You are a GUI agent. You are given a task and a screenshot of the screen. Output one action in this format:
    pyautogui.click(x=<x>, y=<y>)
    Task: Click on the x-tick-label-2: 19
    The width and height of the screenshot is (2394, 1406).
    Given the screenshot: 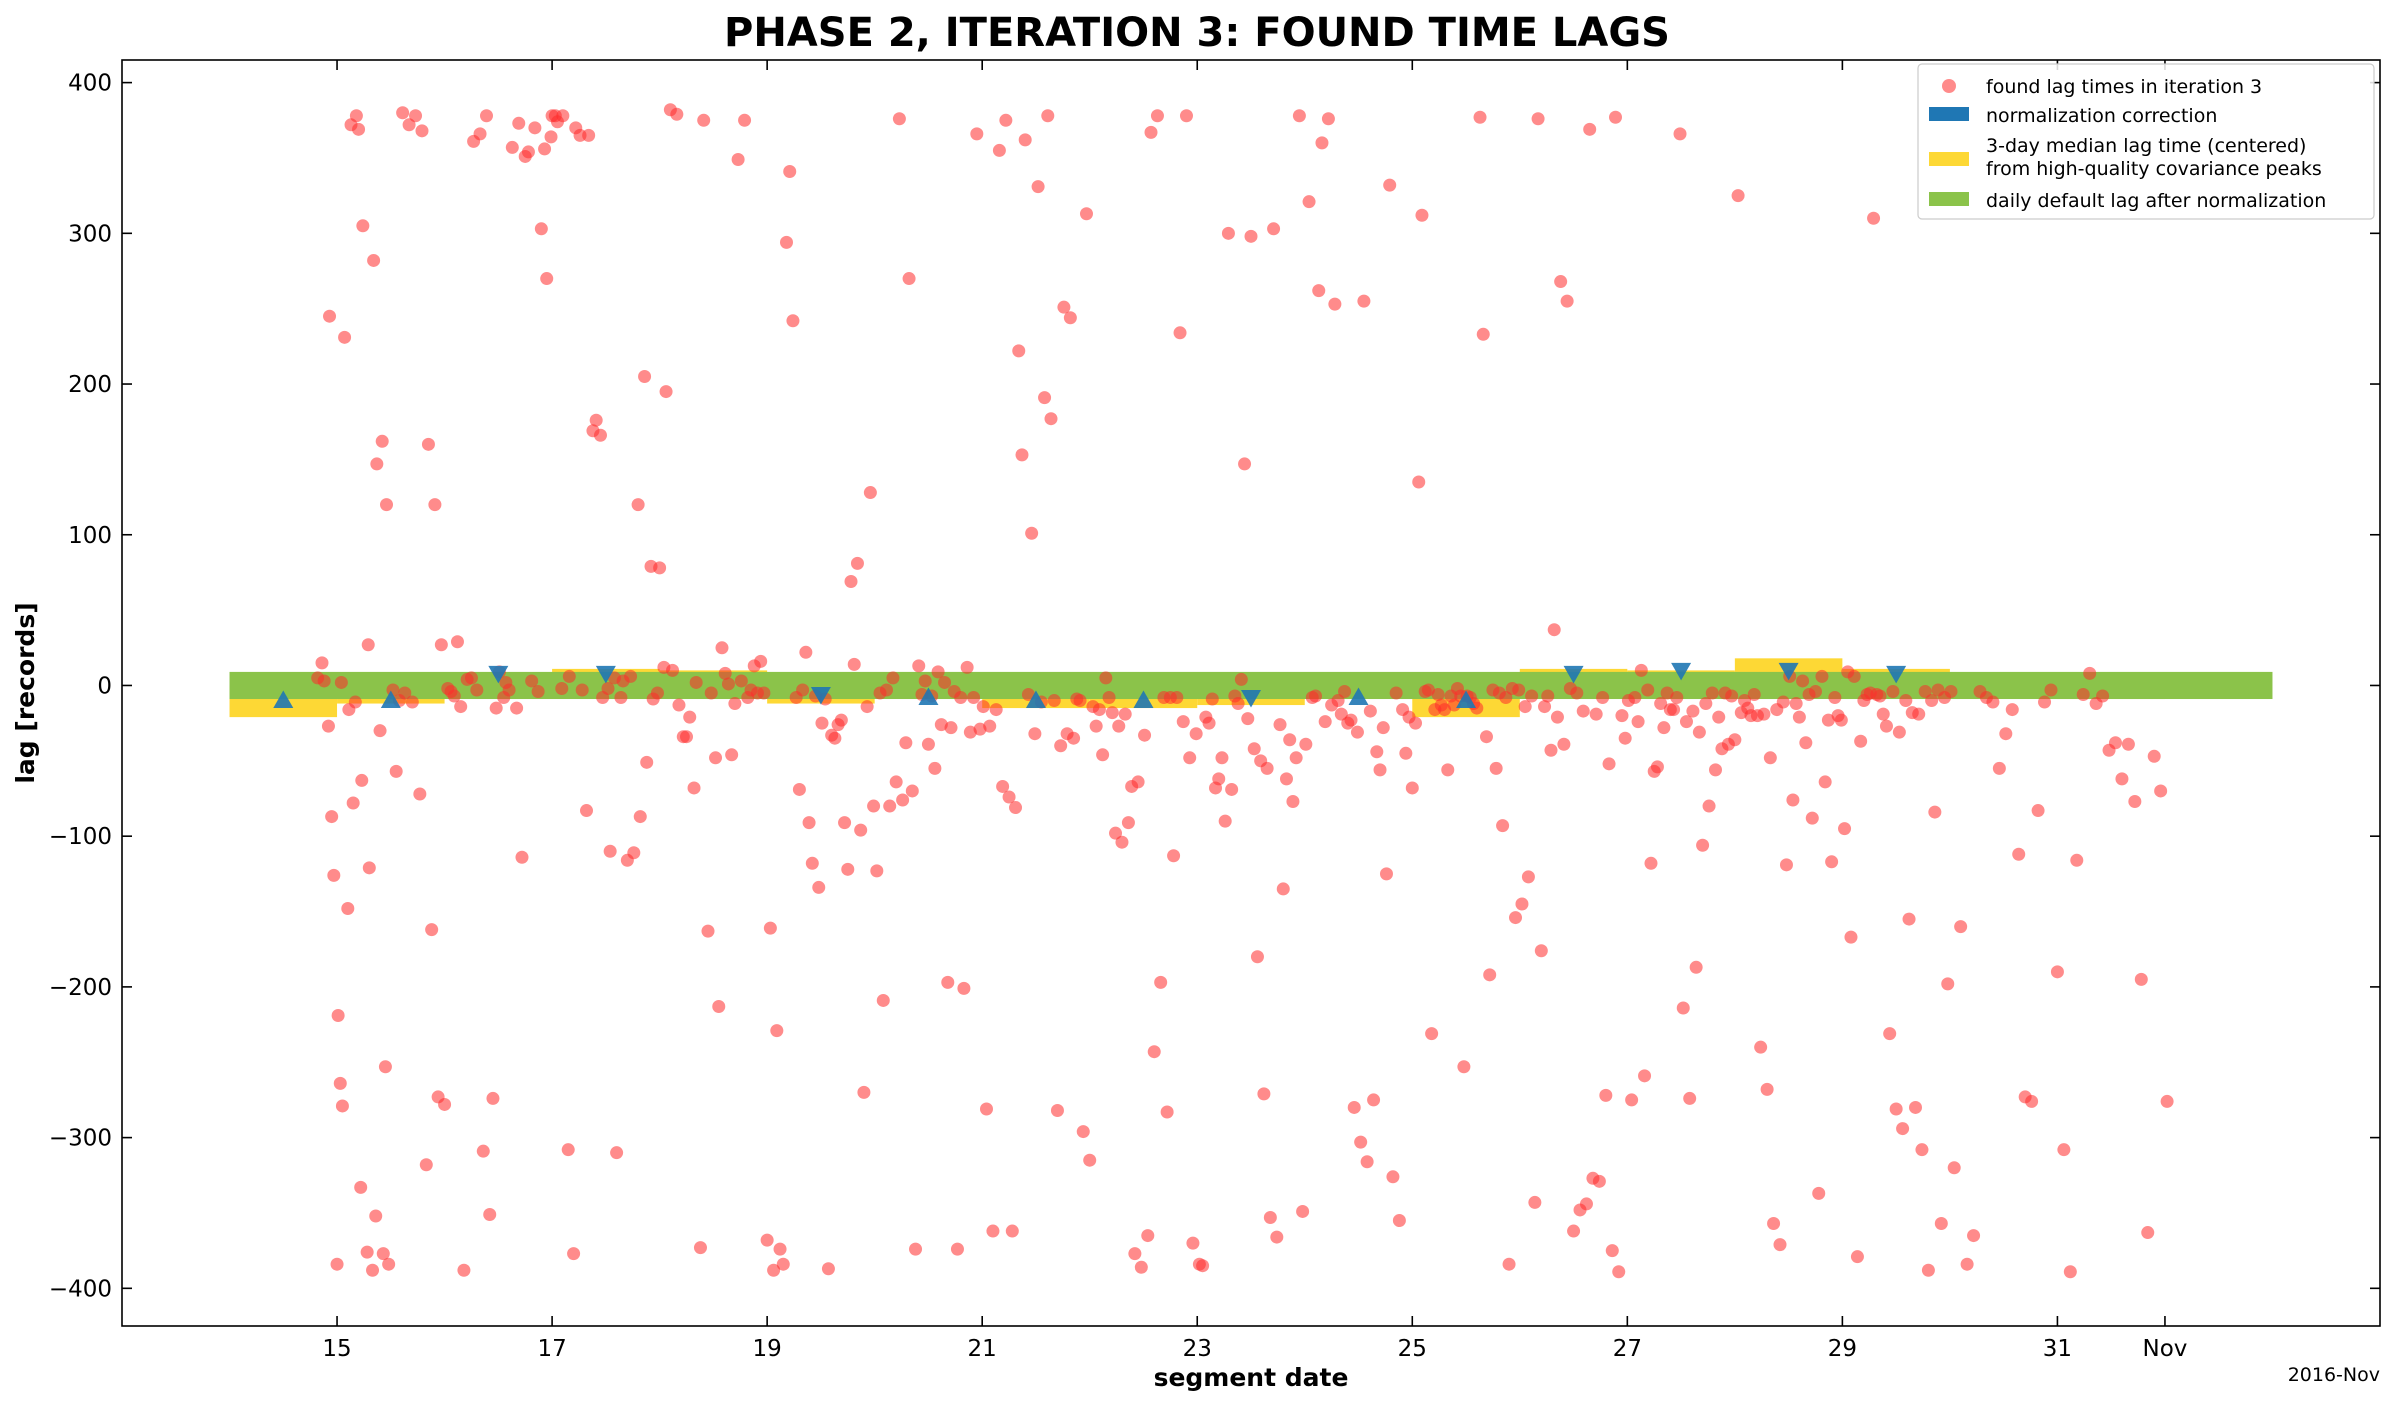 What is the action you would take?
    pyautogui.click(x=767, y=1349)
    